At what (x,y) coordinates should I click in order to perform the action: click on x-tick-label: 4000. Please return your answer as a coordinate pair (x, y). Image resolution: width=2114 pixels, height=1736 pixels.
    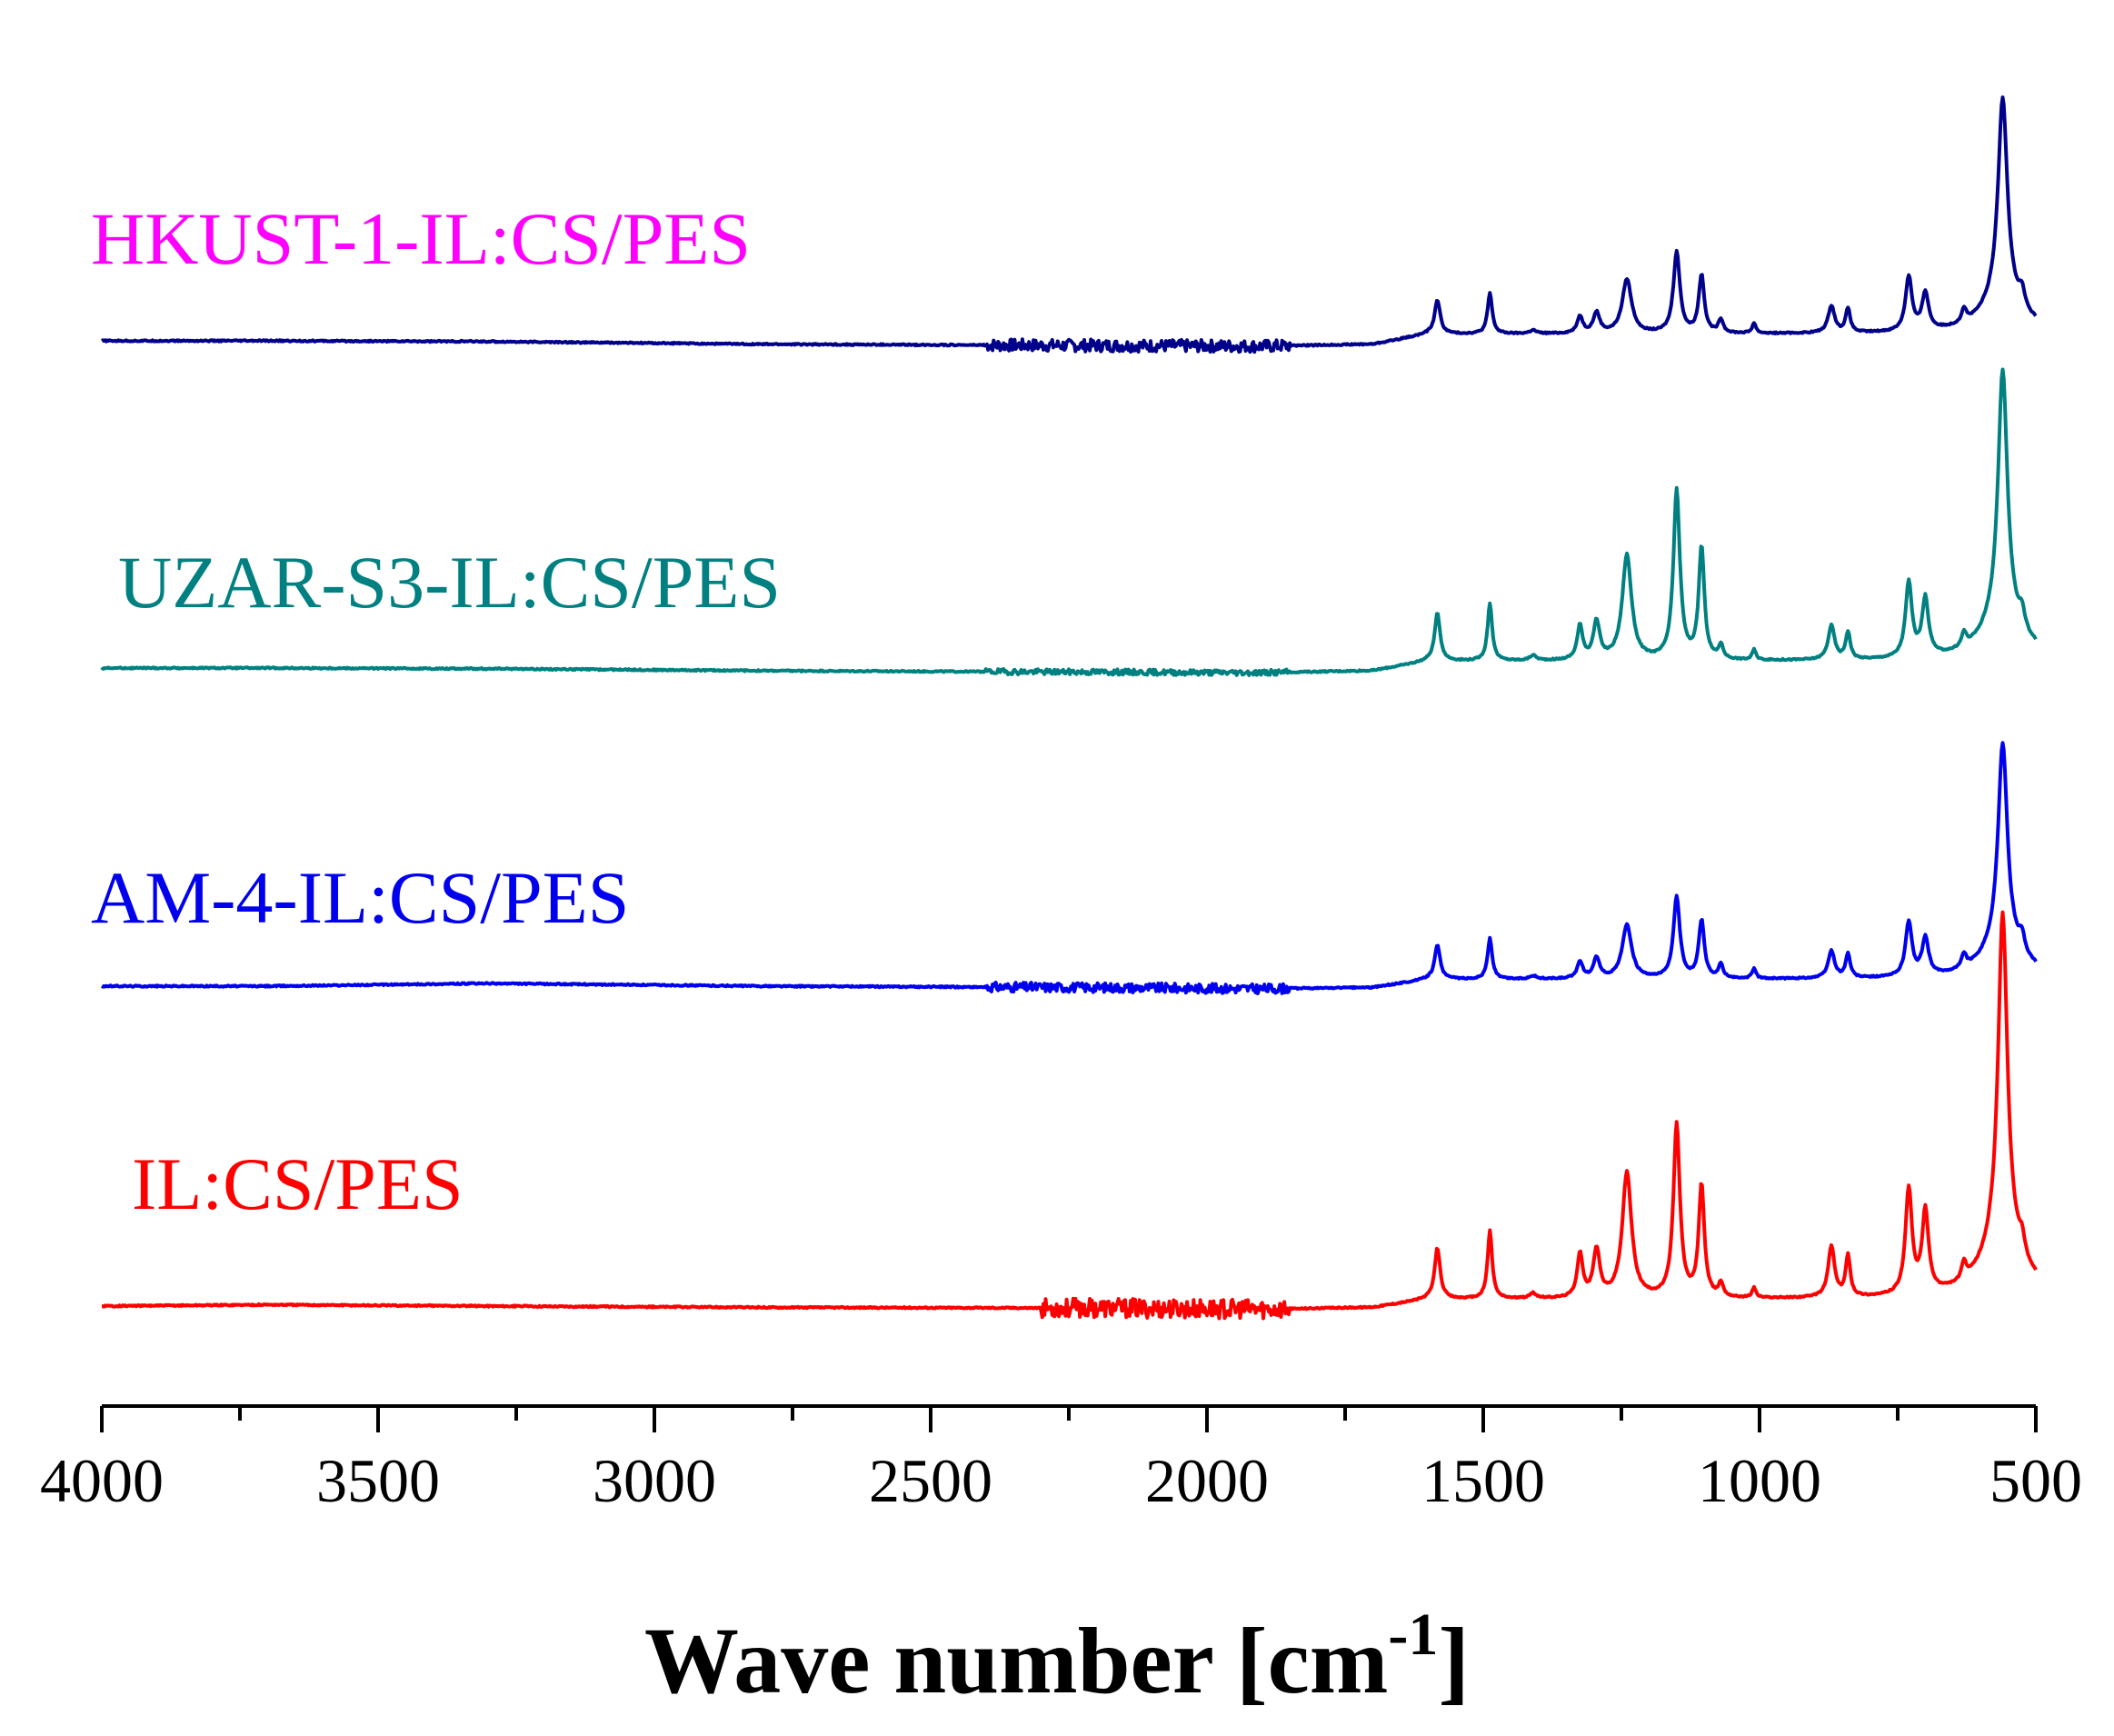
    Looking at the image, I should click on (102, 1480).